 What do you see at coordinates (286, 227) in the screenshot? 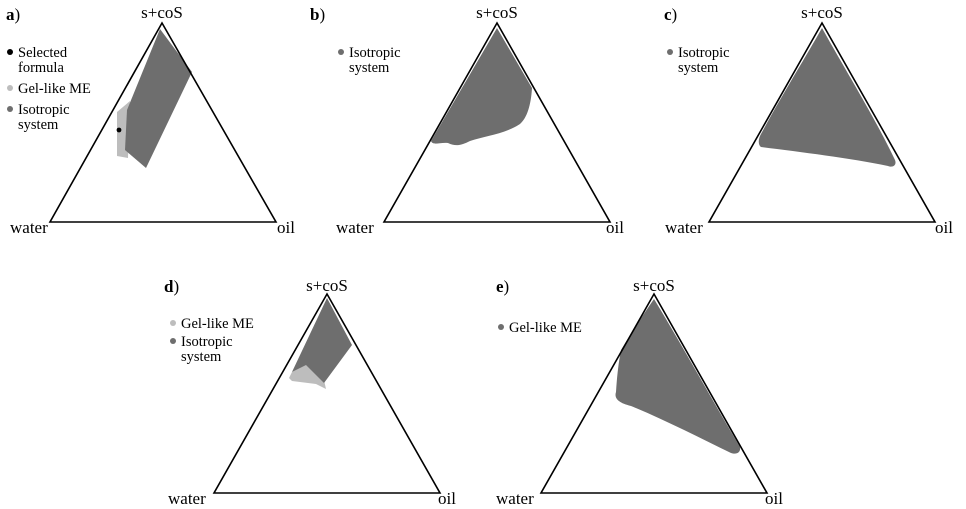
I see `panel-a-right-vertex-label: oil` at bounding box center [286, 227].